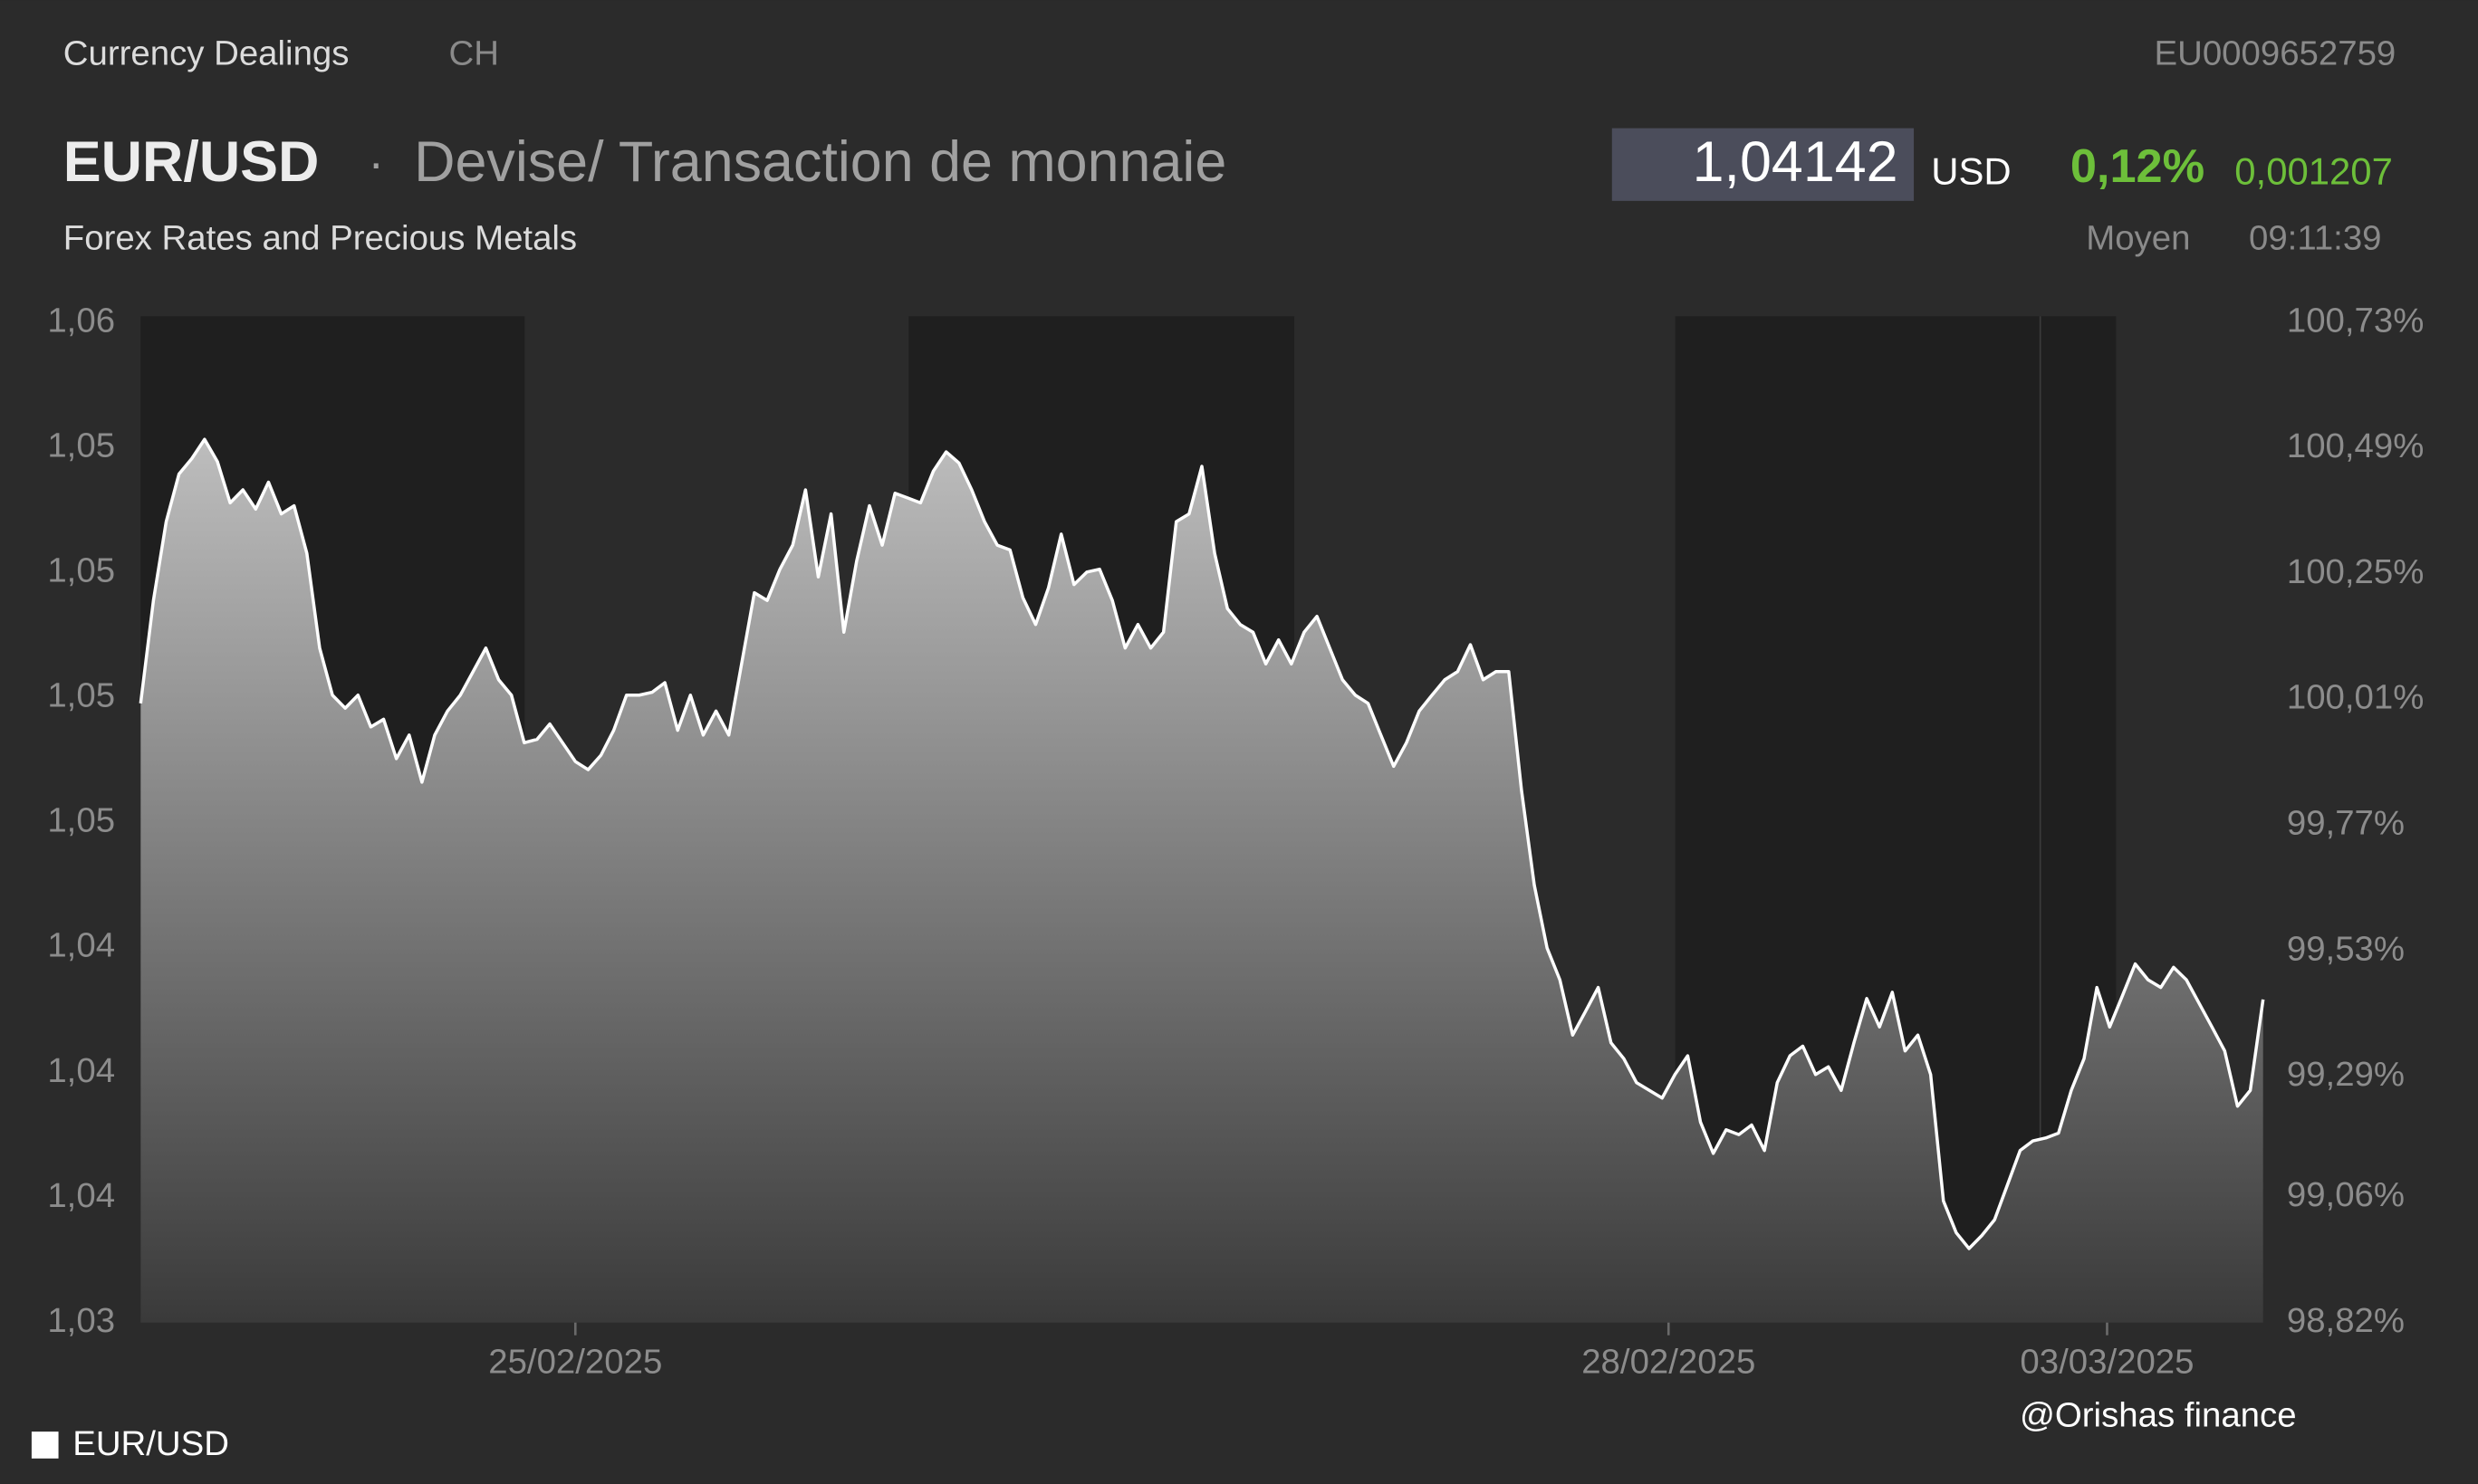 The height and width of the screenshot is (1484, 2478). I want to click on y2-tick-label: 99,29%, so click(2346, 1074).